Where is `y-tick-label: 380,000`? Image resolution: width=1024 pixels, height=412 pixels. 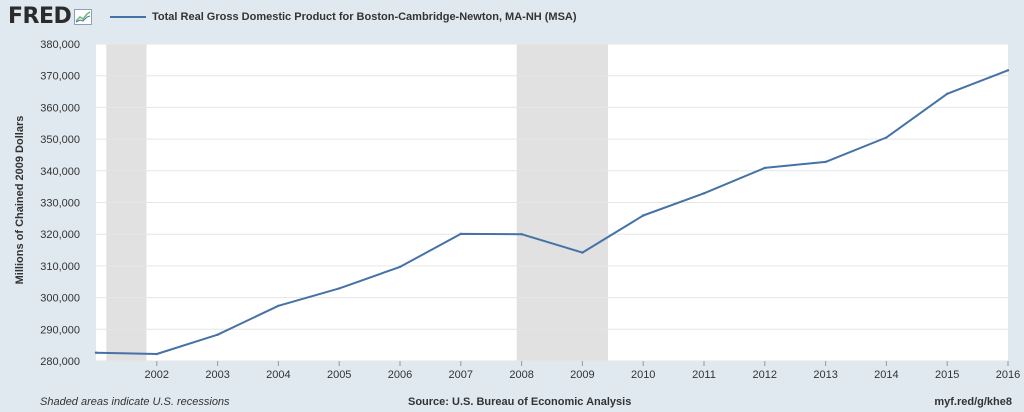
y-tick-label: 380,000 is located at coordinates (60, 45).